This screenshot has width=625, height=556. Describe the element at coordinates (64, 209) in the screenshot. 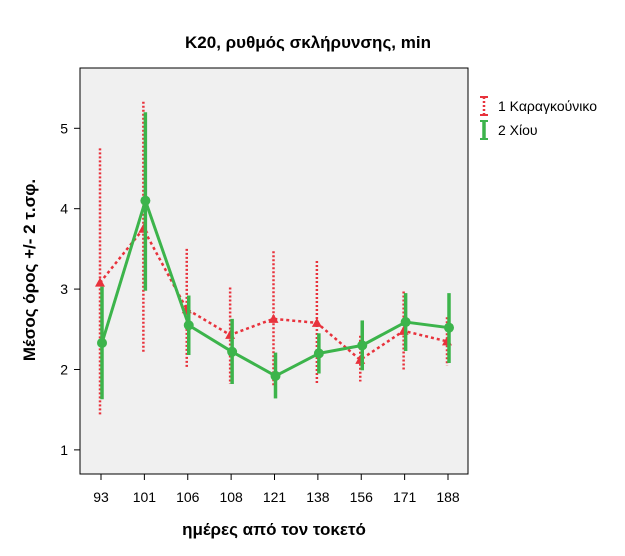

I see `y-tick-label: 4` at that location.